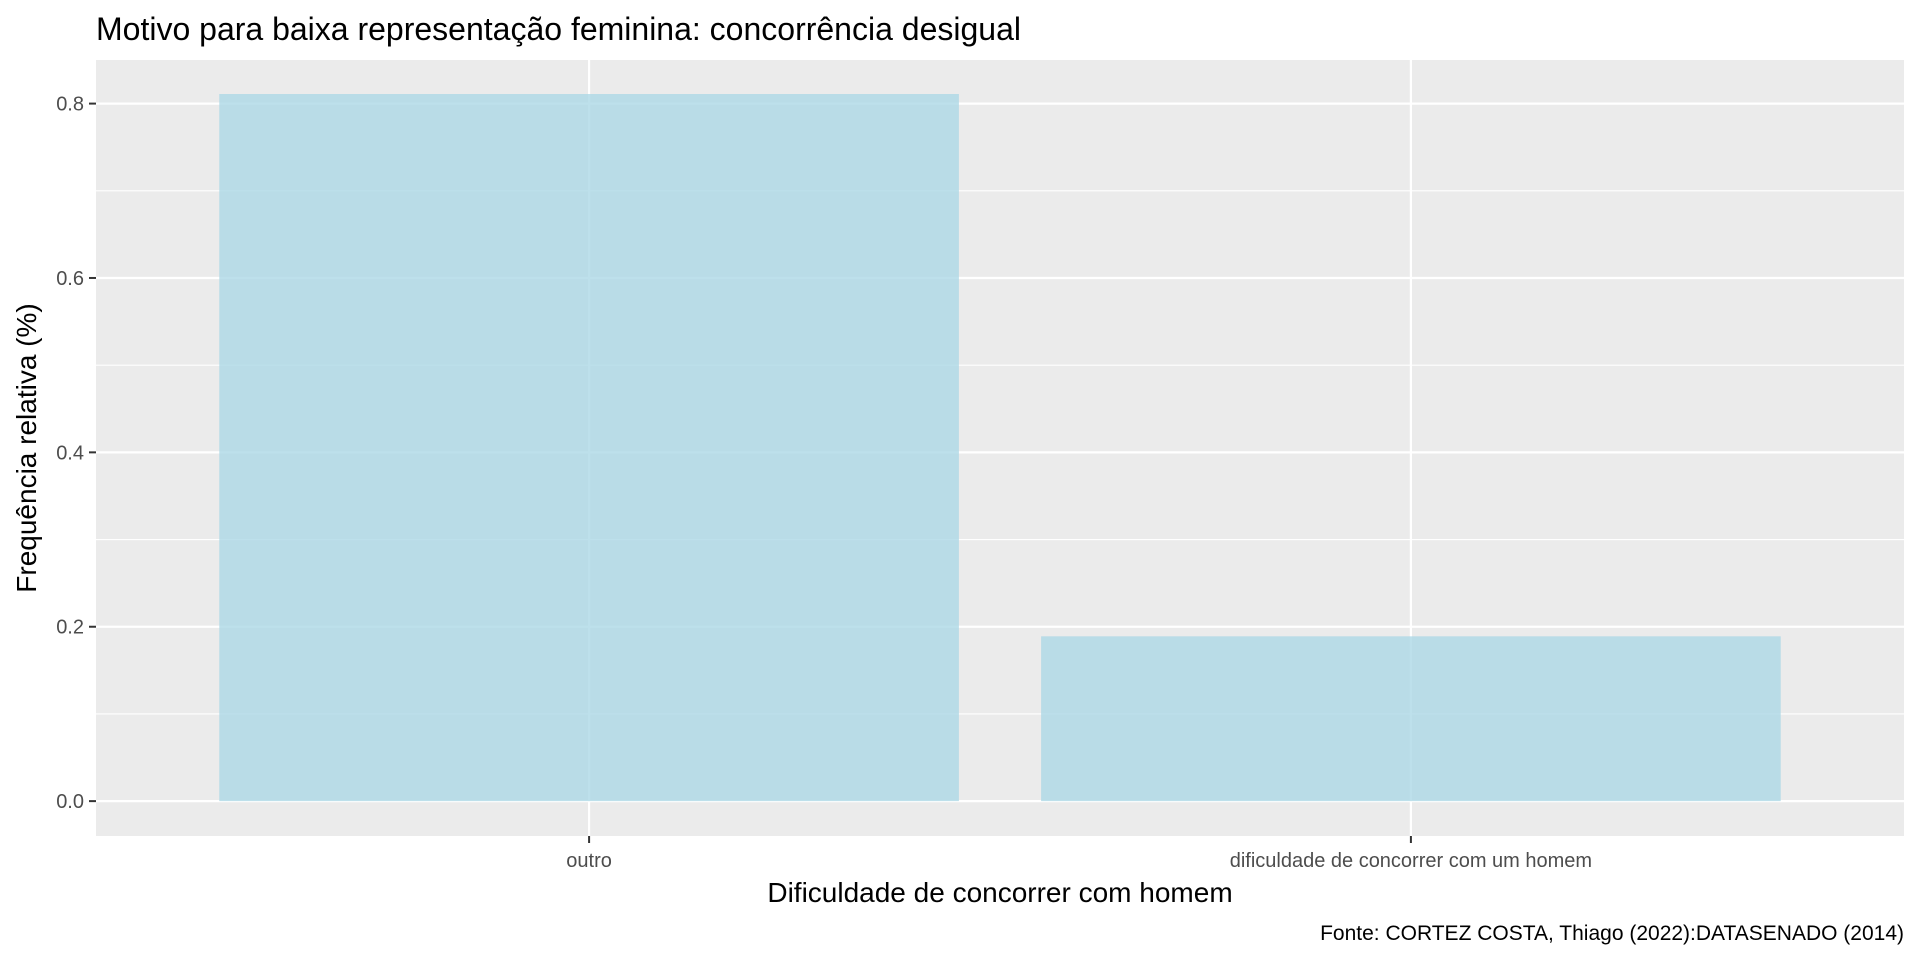 This screenshot has height=960, width=1920. I want to click on y-tick-label: 0.4, so click(70, 453).